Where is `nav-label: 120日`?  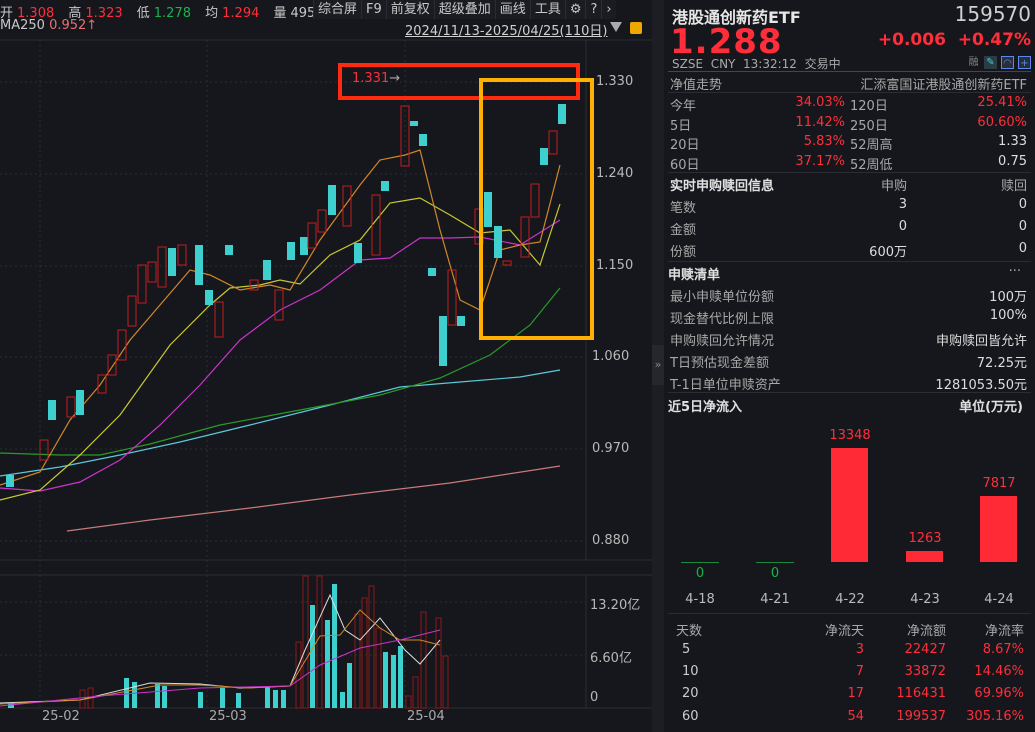
nav-label: 120日 is located at coordinates (869, 106).